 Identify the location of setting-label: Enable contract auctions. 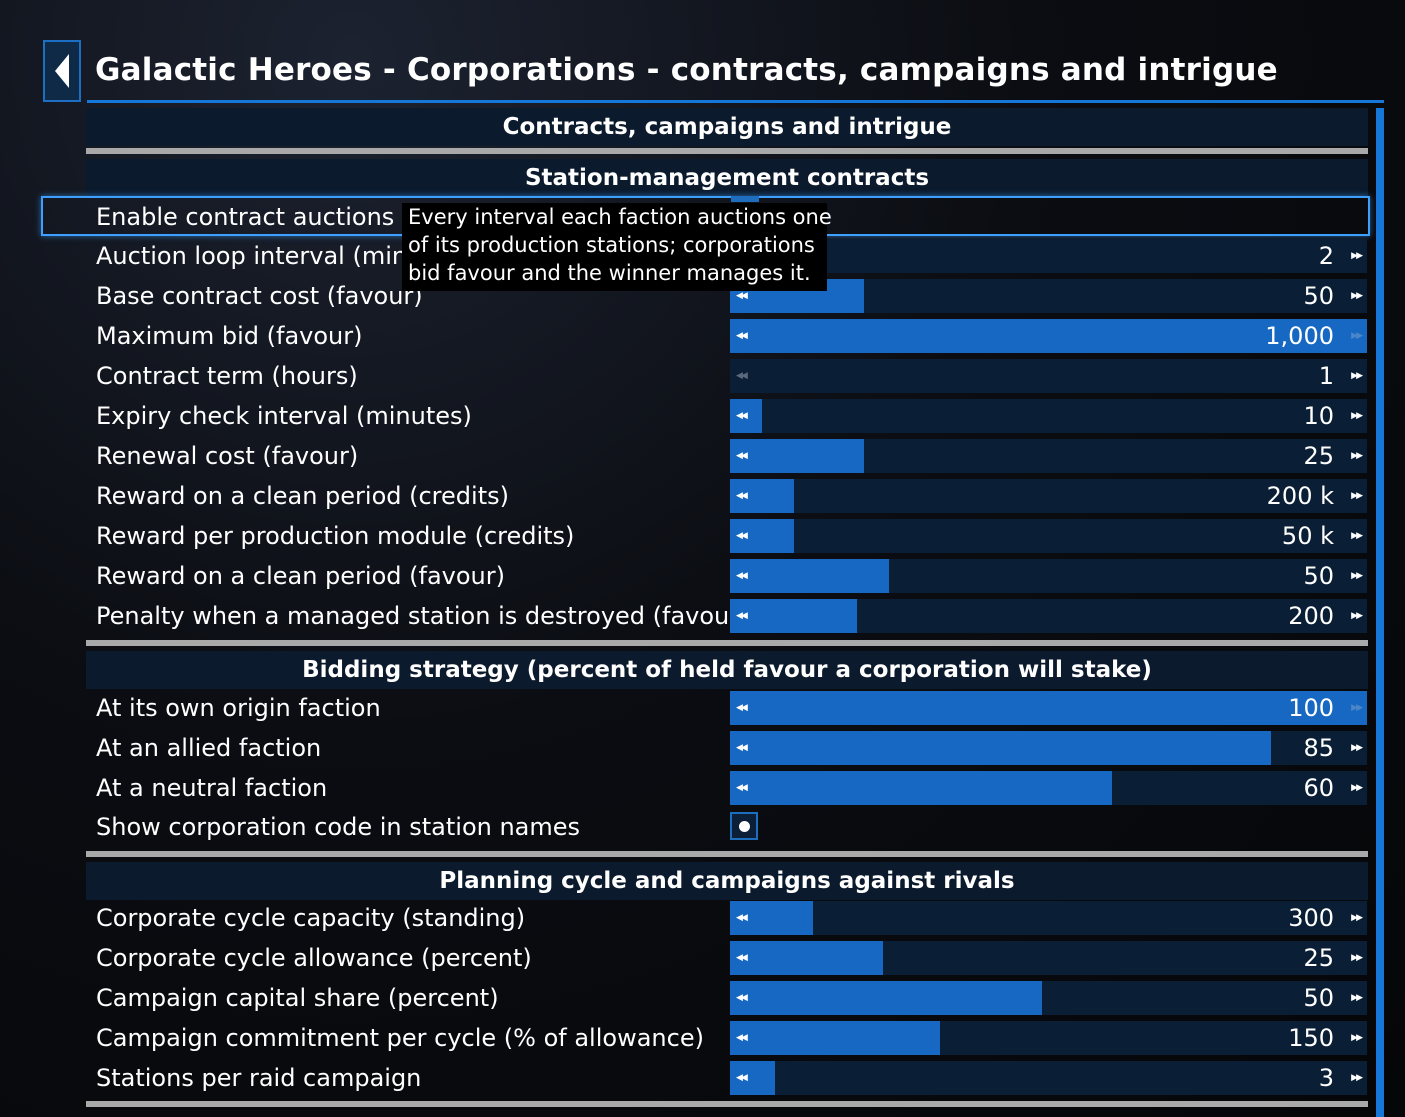
(245, 217).